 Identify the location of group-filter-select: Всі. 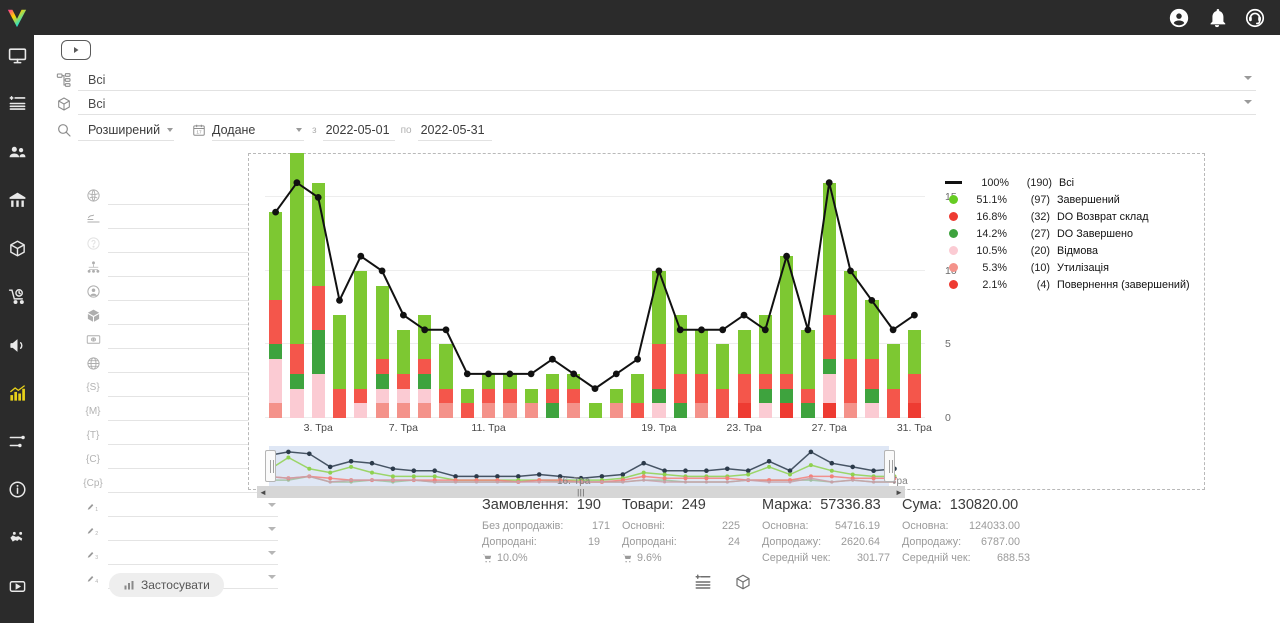
(667, 80).